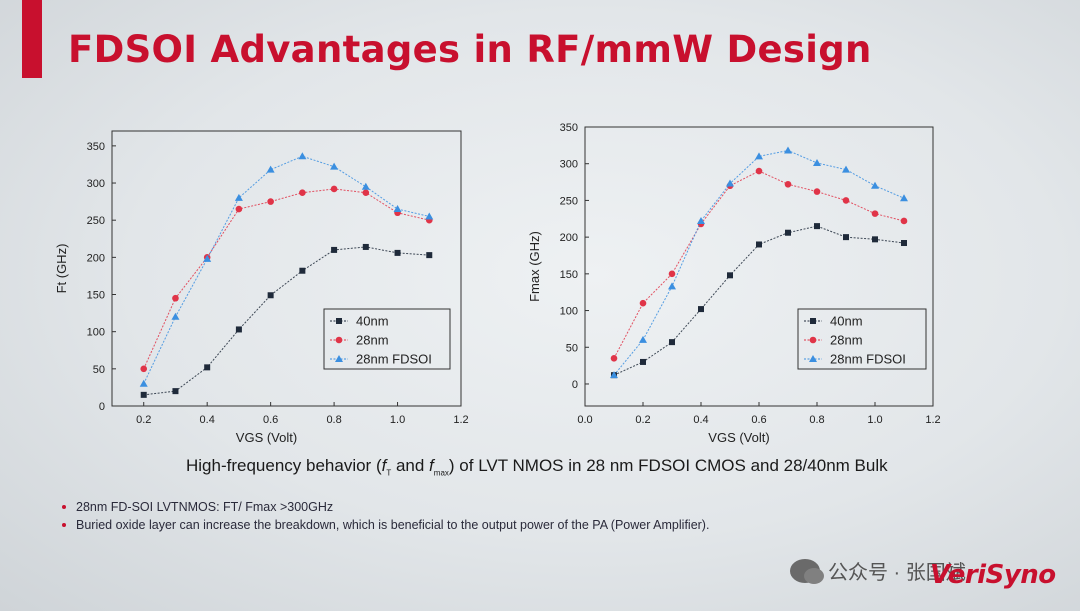 This screenshot has width=1080, height=611. What do you see at coordinates (470, 49) in the screenshot?
I see `slide-title: FDSOI Advantages in RF/mmW Design` at bounding box center [470, 49].